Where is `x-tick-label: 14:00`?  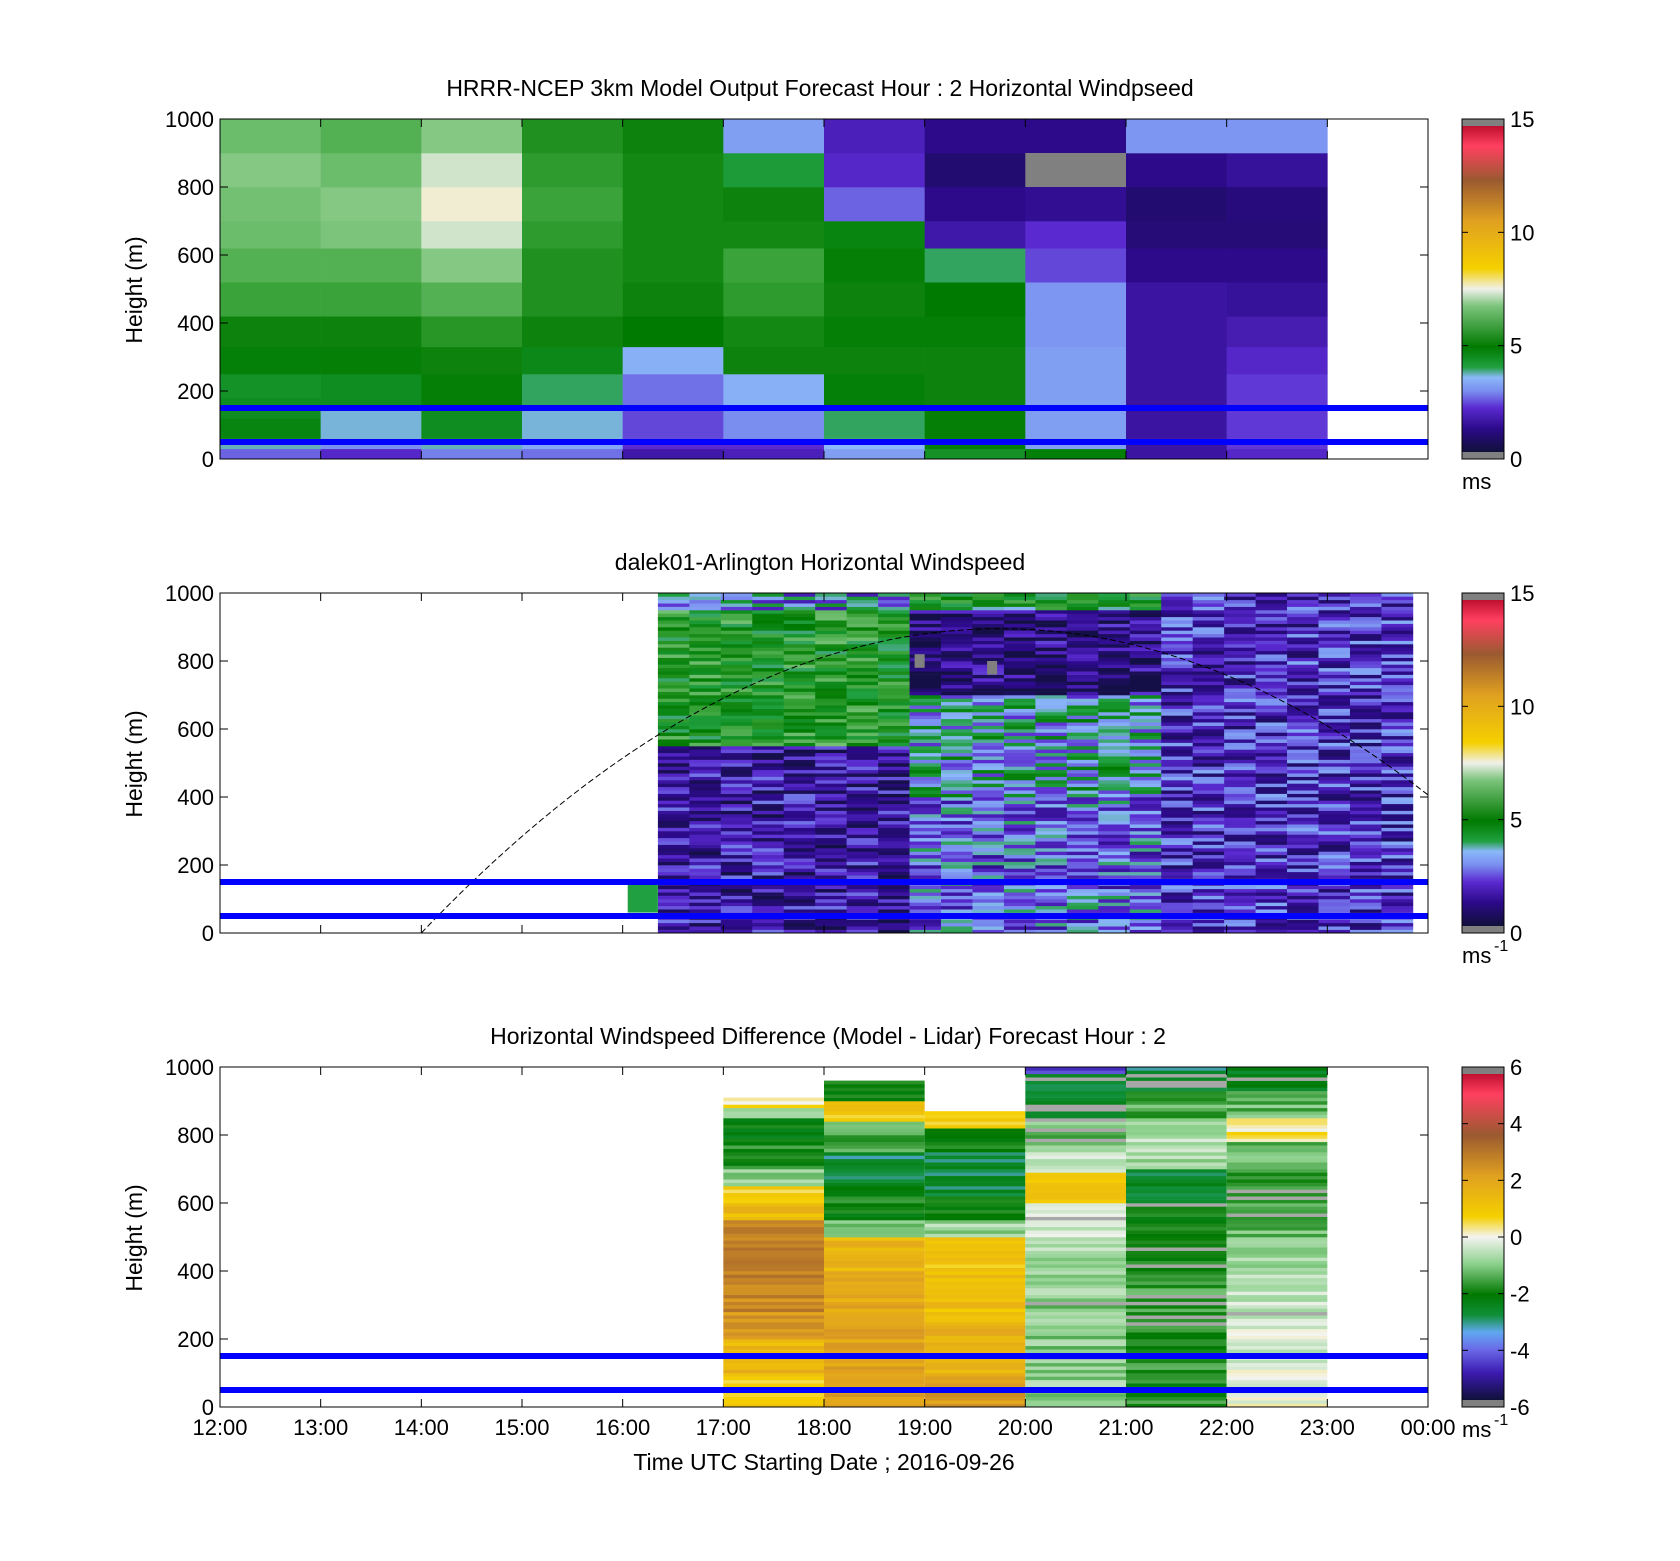
x-tick-label: 14:00 is located at coordinates (421, 1427).